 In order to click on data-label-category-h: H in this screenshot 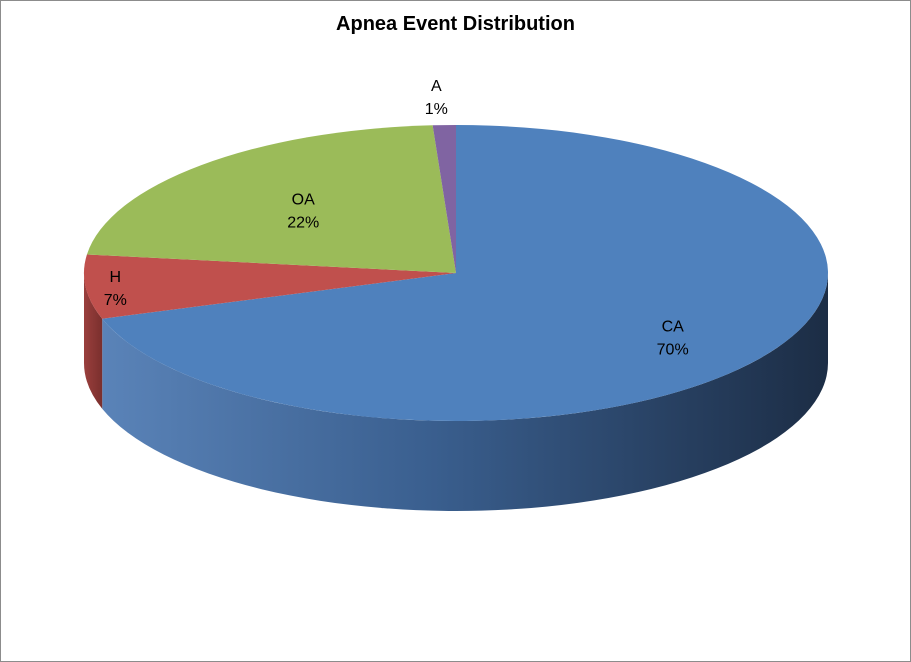, I will do `click(115, 277)`.